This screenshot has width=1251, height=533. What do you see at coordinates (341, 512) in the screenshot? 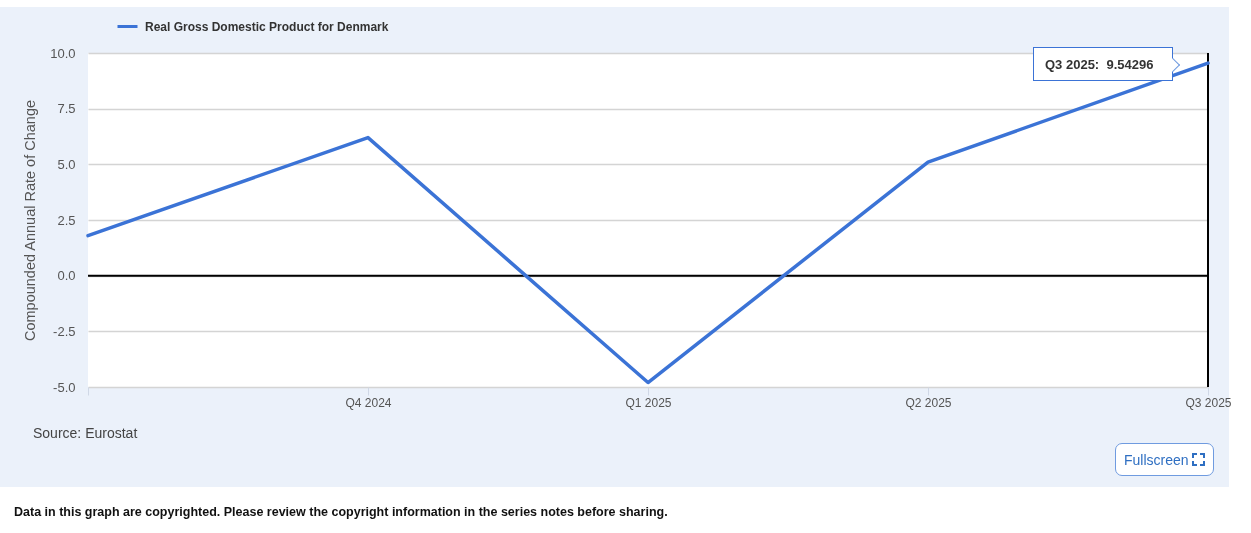
I see `text: Data in this graph are copyrighted. Please review the copyright information in the series notes before sharing.` at bounding box center [341, 512].